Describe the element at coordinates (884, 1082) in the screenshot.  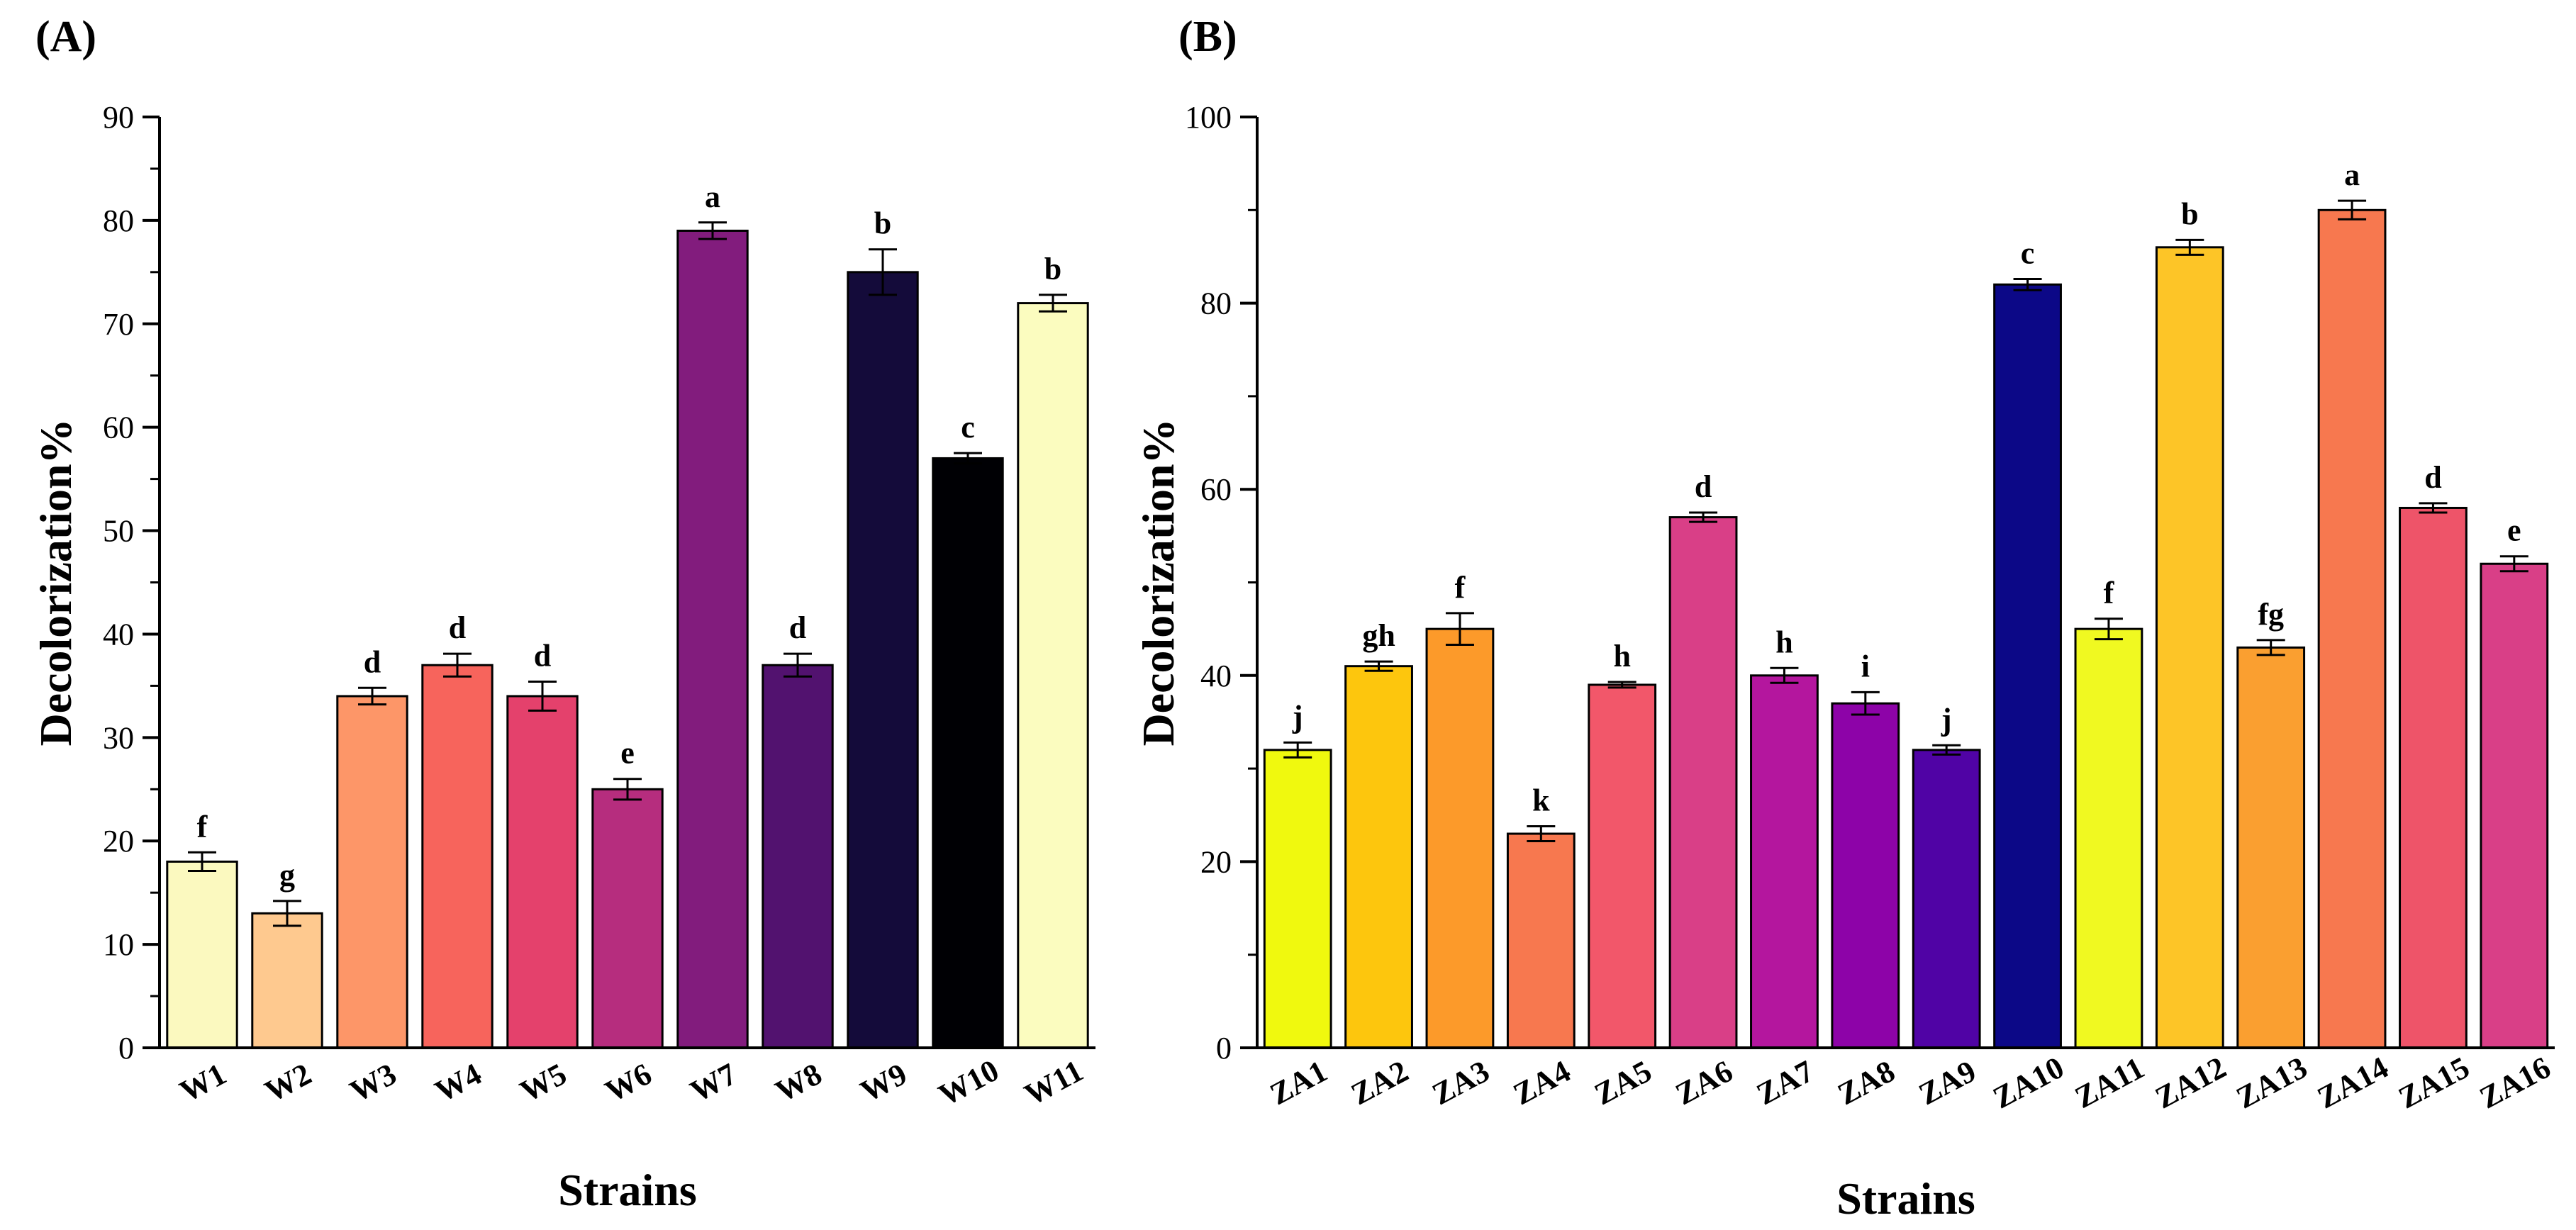
I see `panel-a-x-tick-label: W9` at that location.